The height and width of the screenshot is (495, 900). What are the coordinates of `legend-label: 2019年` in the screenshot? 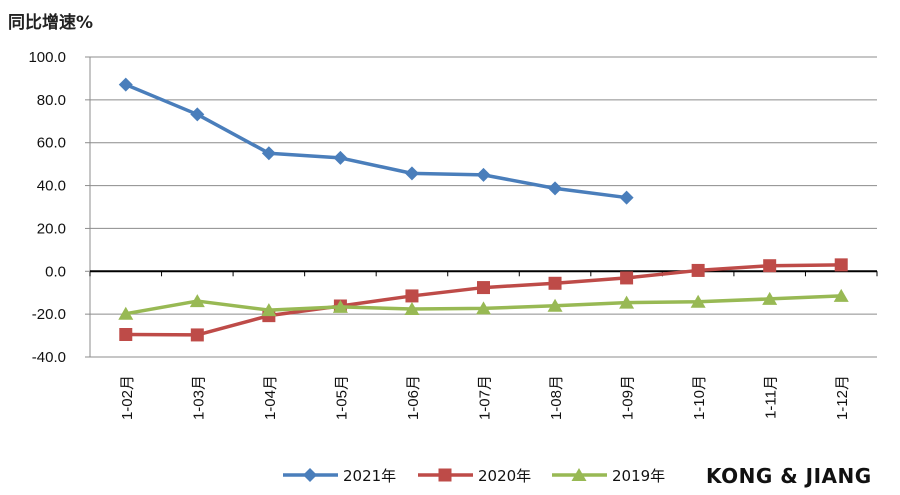 It's located at (638, 476).